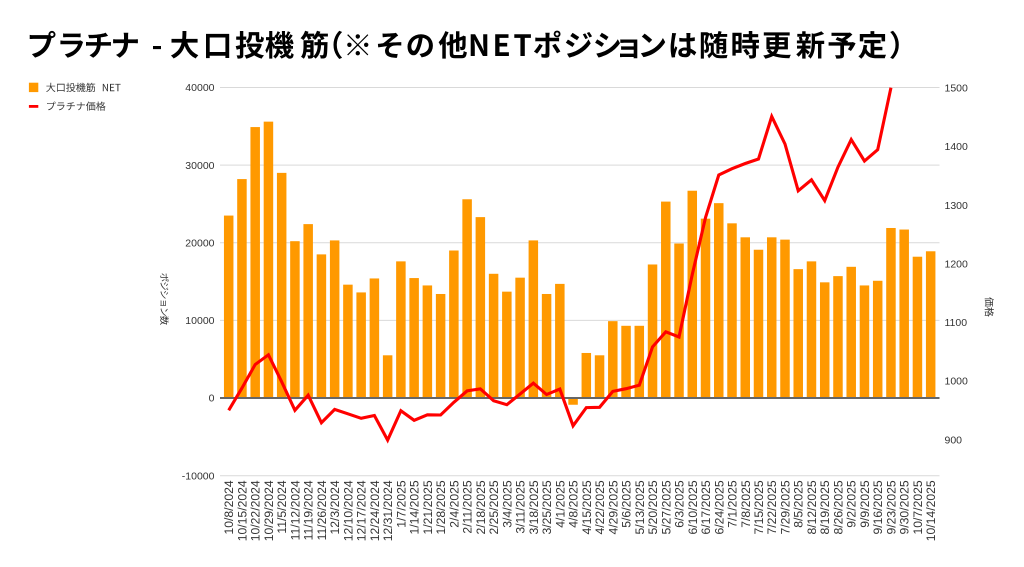  Describe the element at coordinates (812, 507) in the screenshot. I see `svg-text: 8/12/2025` at that location.